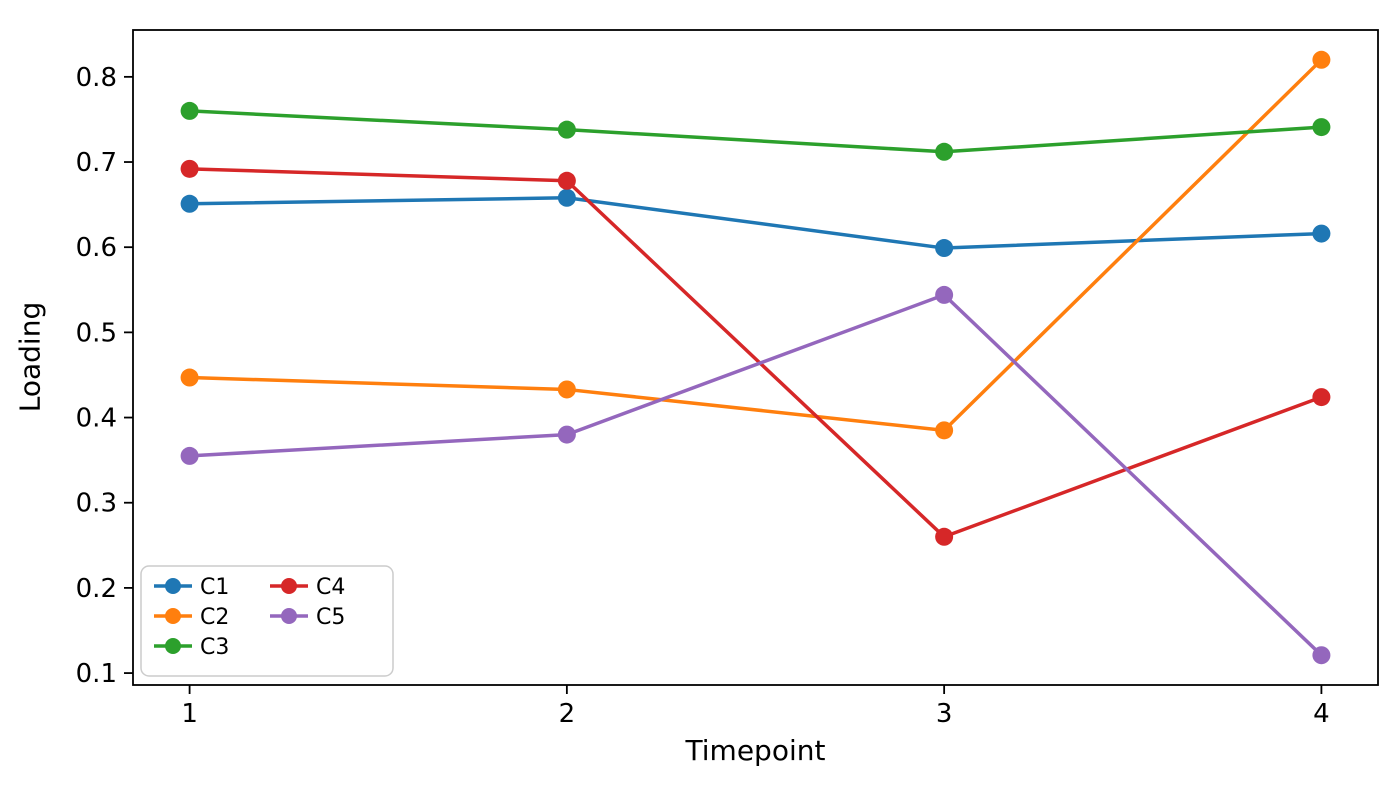  What do you see at coordinates (214, 587) in the screenshot?
I see `legend-label: C1` at bounding box center [214, 587].